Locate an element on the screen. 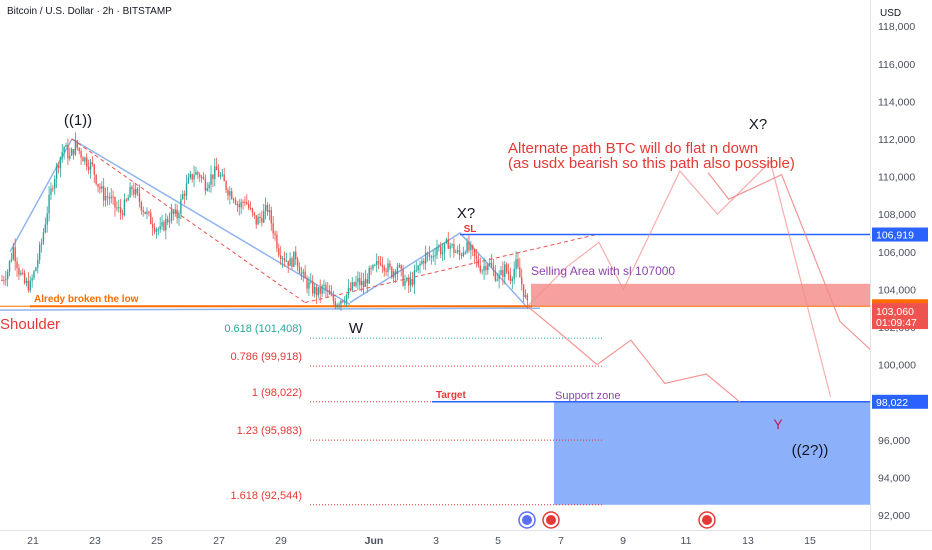 The height and width of the screenshot is (550, 932). time-axis is located at coordinates (435, 540).